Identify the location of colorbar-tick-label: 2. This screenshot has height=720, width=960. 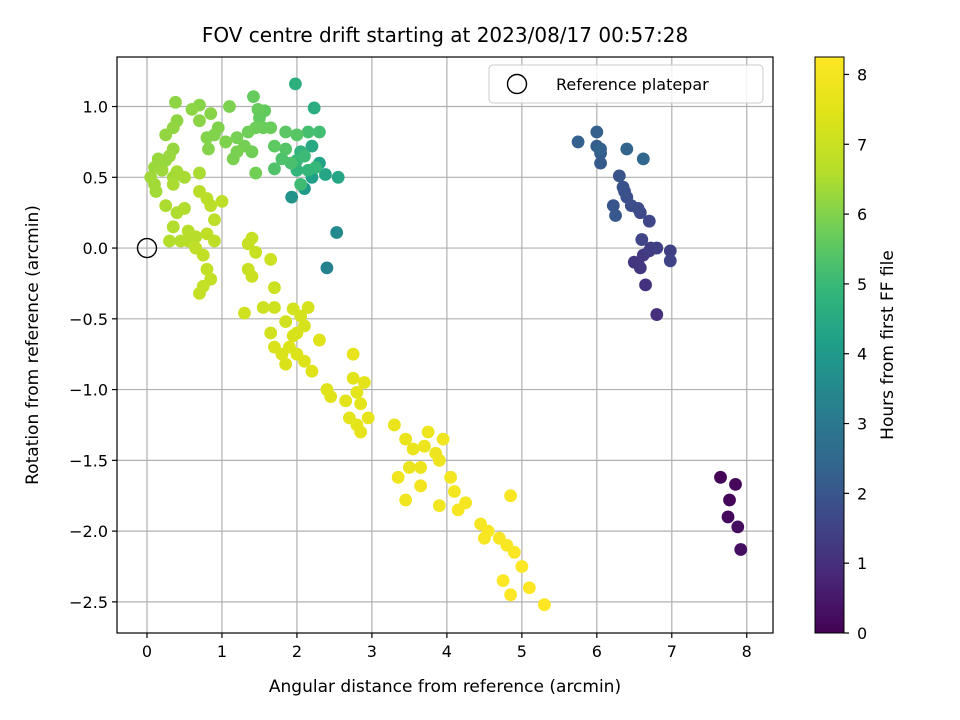
(862, 493).